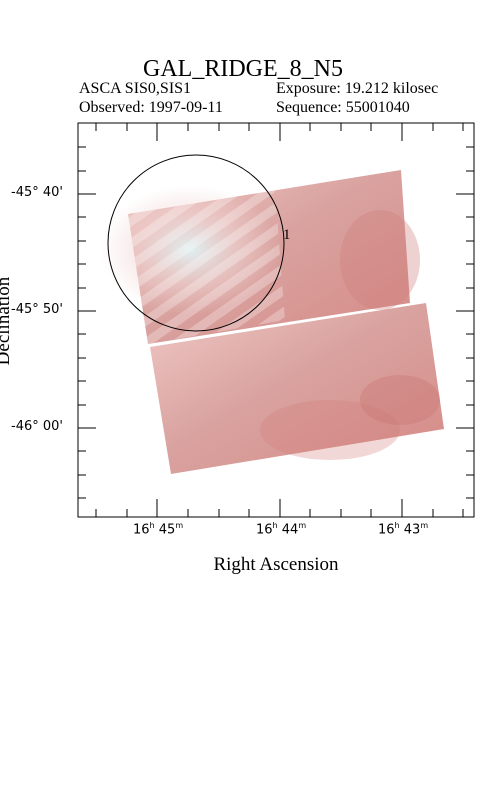 Image resolution: width=486 pixels, height=792 pixels. What do you see at coordinates (37, 192) in the screenshot?
I see `y-tick-label: -45° 40'` at bounding box center [37, 192].